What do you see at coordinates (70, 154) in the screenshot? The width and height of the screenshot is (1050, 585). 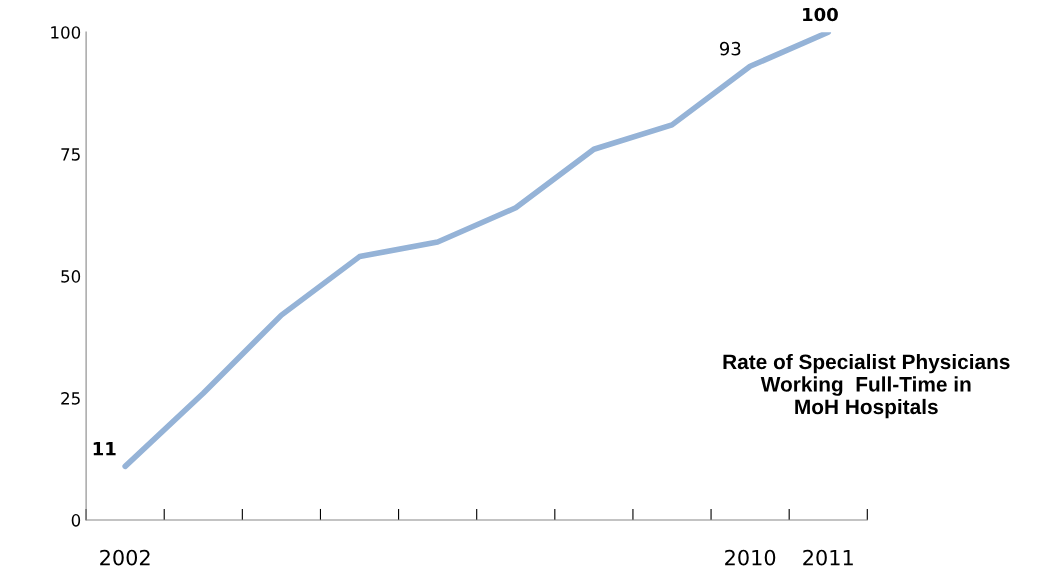 I see `y-tick-label: 75` at bounding box center [70, 154].